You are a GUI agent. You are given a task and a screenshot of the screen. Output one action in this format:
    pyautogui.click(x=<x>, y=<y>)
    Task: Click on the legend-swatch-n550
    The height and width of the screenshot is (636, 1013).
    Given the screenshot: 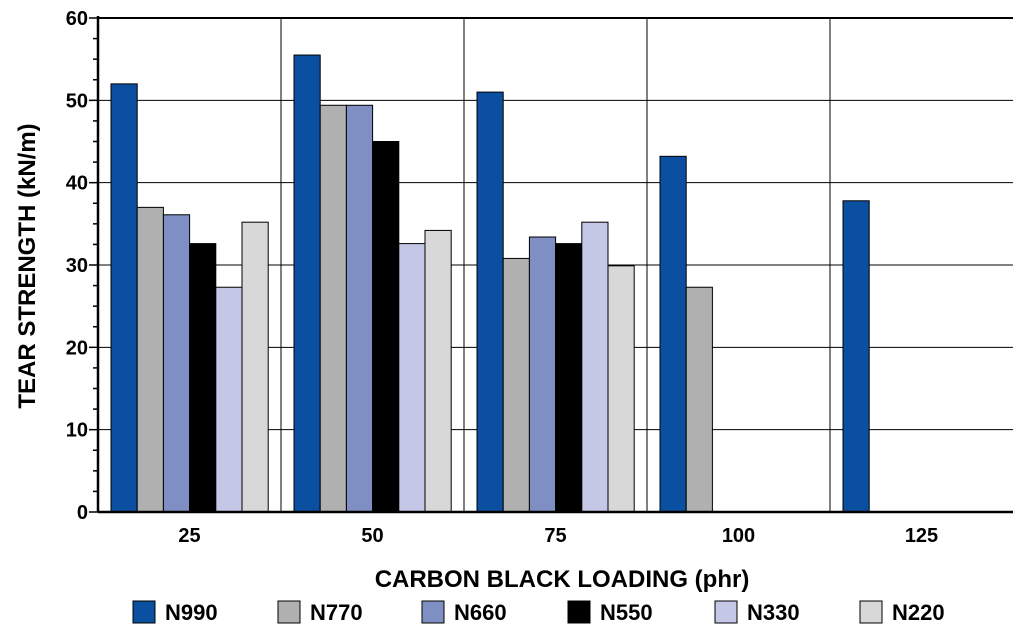 What is the action you would take?
    pyautogui.click(x=579, y=612)
    